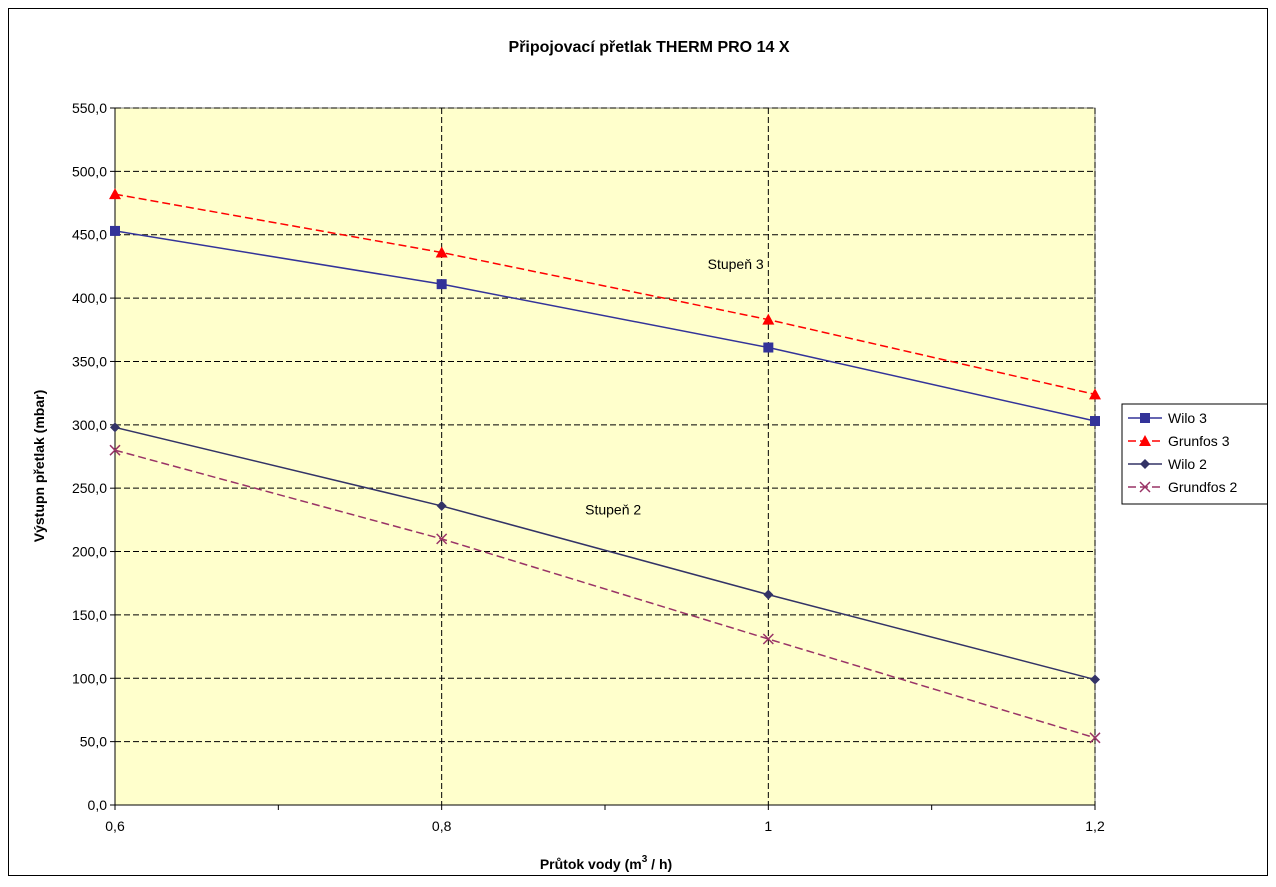 The width and height of the screenshot is (1276, 887). I want to click on y-tick-label: 100,0, so click(89, 678).